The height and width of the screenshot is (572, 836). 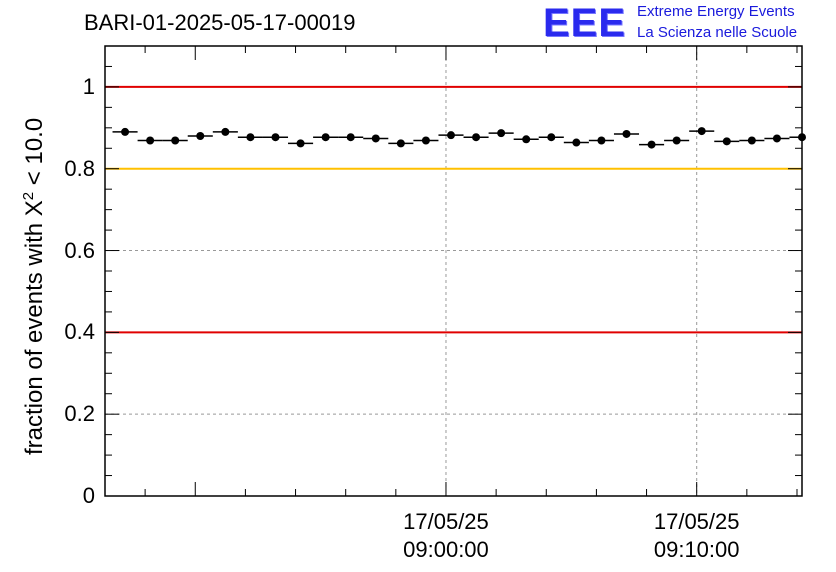 What do you see at coordinates (79, 168) in the screenshot?
I see `y-tick-label-4: 0.8` at bounding box center [79, 168].